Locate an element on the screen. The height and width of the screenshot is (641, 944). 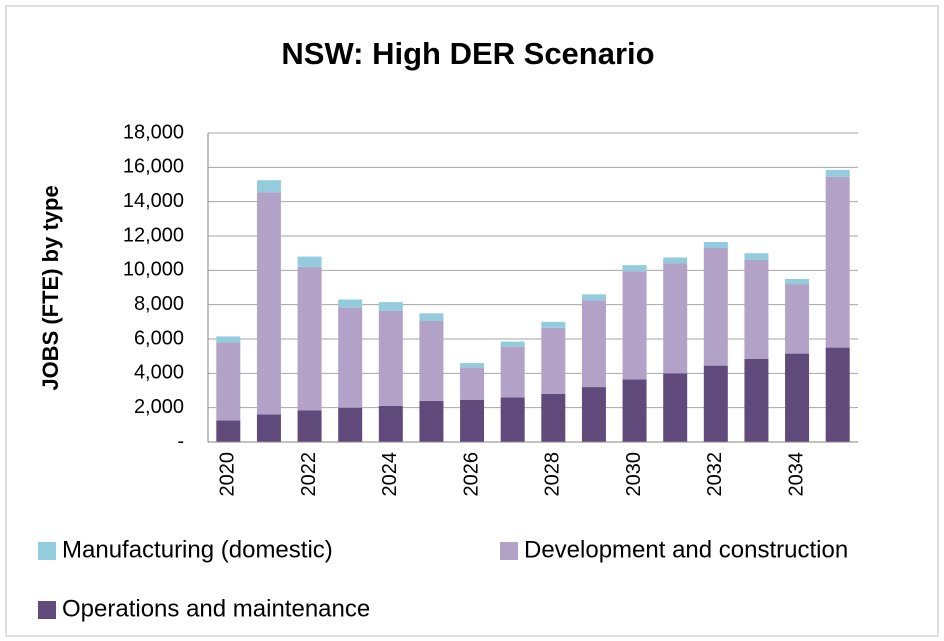
y-tick-label: 8,000 is located at coordinates (159, 304).